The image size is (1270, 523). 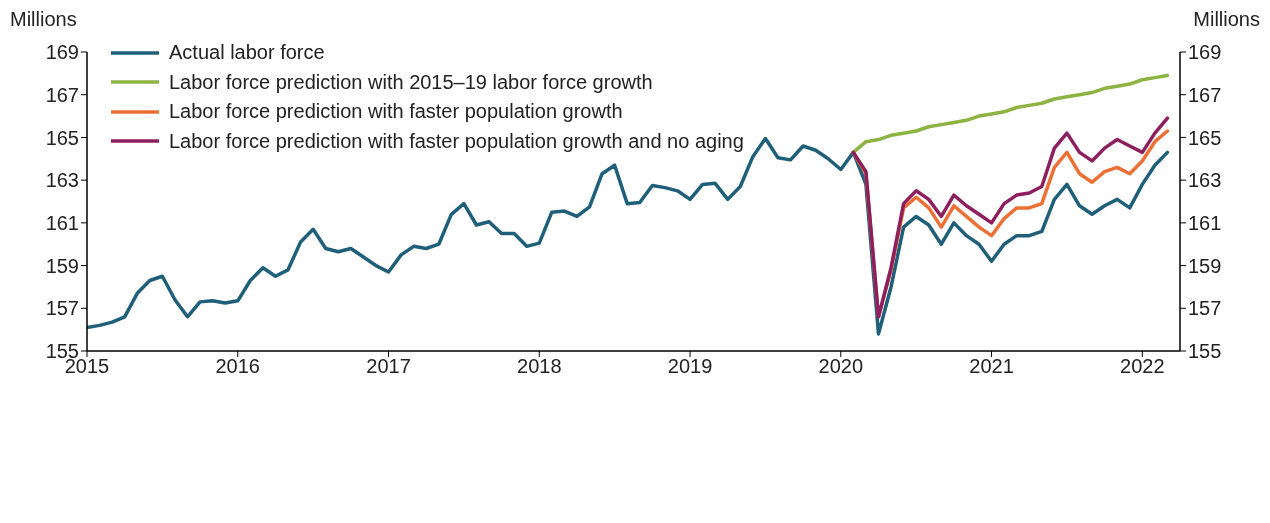 I want to click on y2-tick-label: 167, so click(x=1205, y=94).